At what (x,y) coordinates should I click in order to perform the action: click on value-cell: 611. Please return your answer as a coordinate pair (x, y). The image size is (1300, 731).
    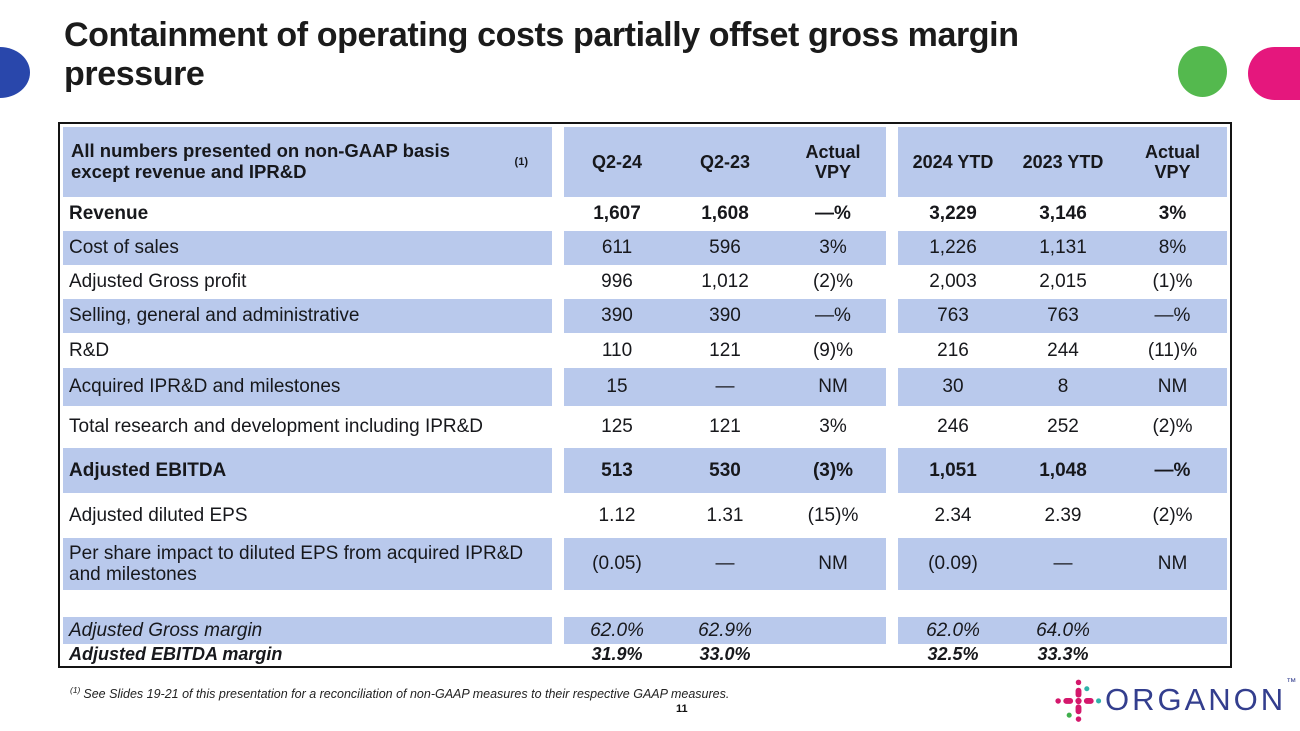
    Looking at the image, I should click on (617, 248).